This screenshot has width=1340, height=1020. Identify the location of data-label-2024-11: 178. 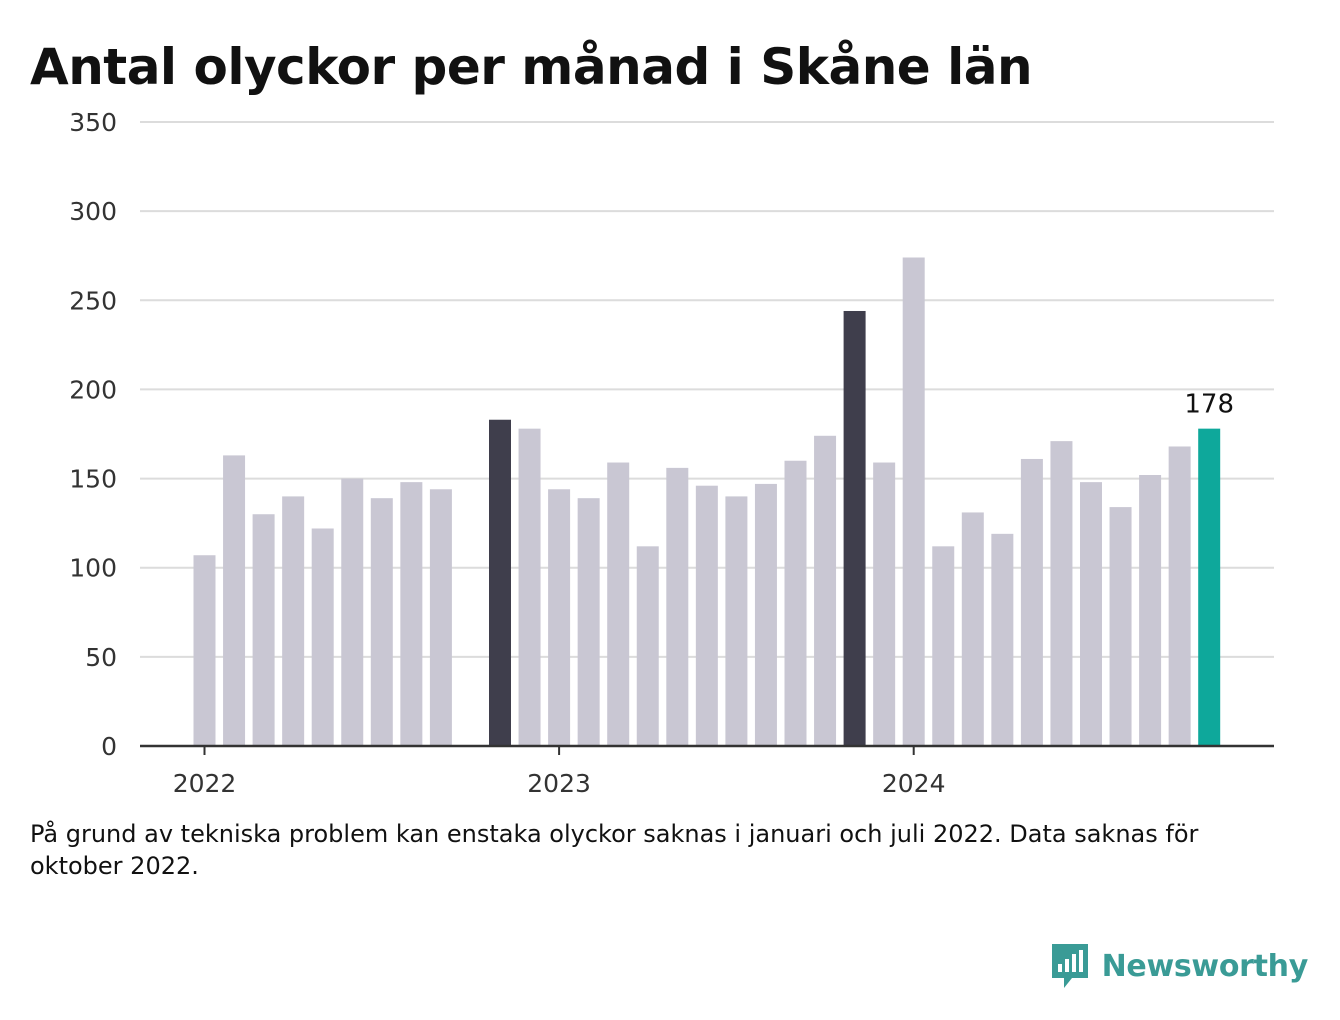
(1209, 405).